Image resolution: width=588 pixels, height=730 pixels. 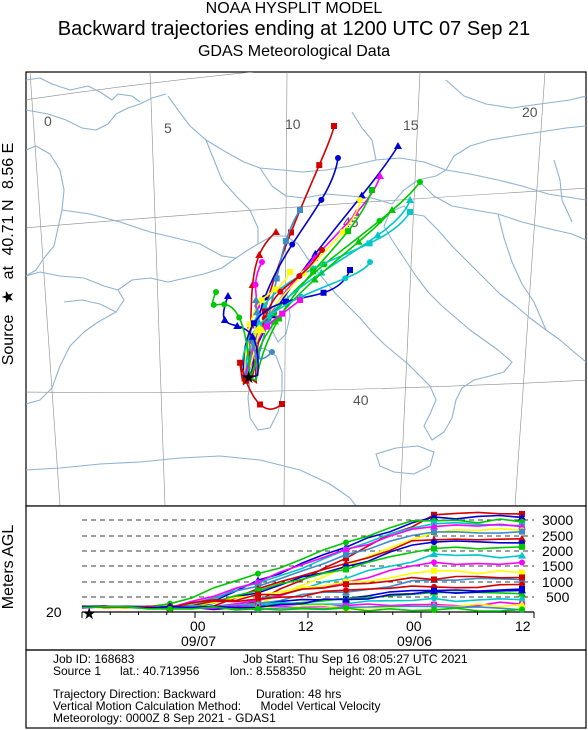 What do you see at coordinates (293, 124) in the screenshot?
I see `lon-label-10: 10` at bounding box center [293, 124].